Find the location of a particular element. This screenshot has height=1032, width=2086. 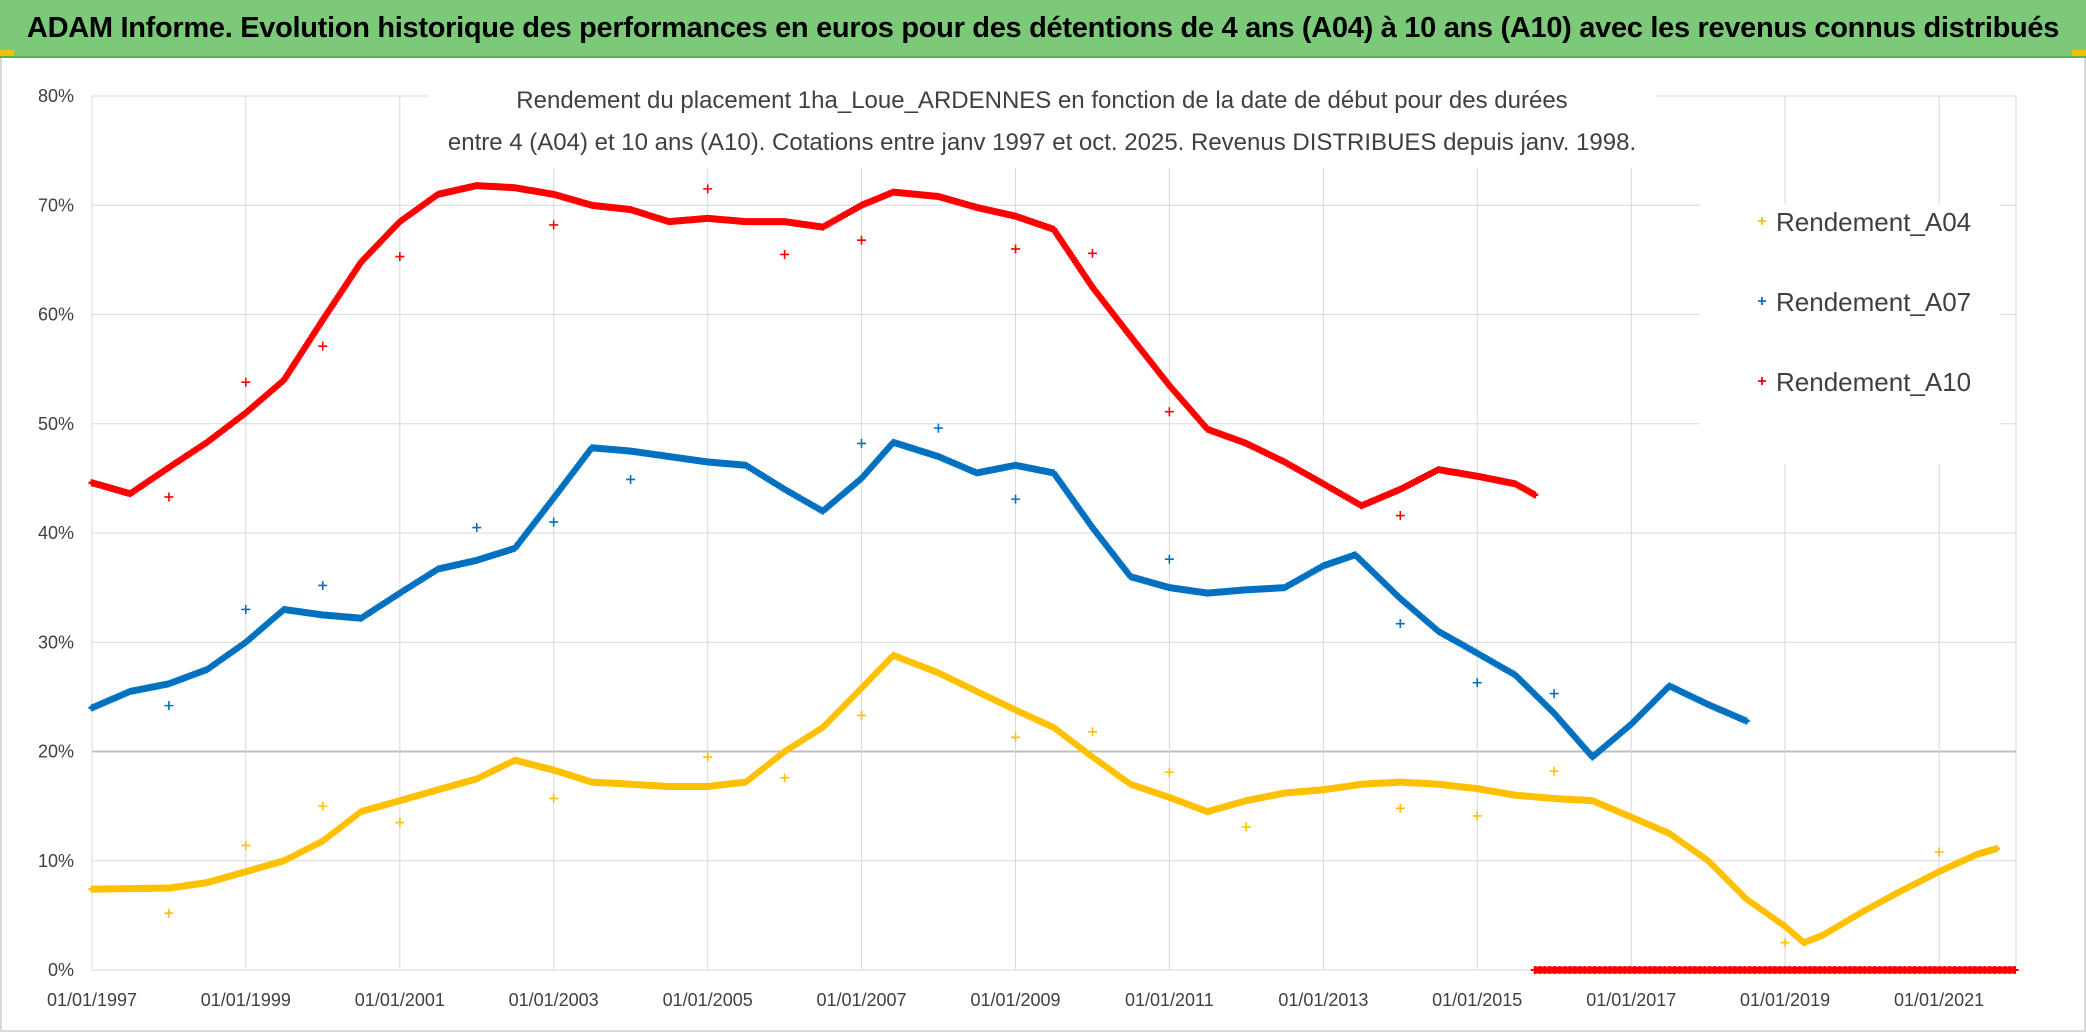

y-axis-ticks: 0% 10% 20% 30% 40% 50% 60% 70% 80% is located at coordinates (56, 533).